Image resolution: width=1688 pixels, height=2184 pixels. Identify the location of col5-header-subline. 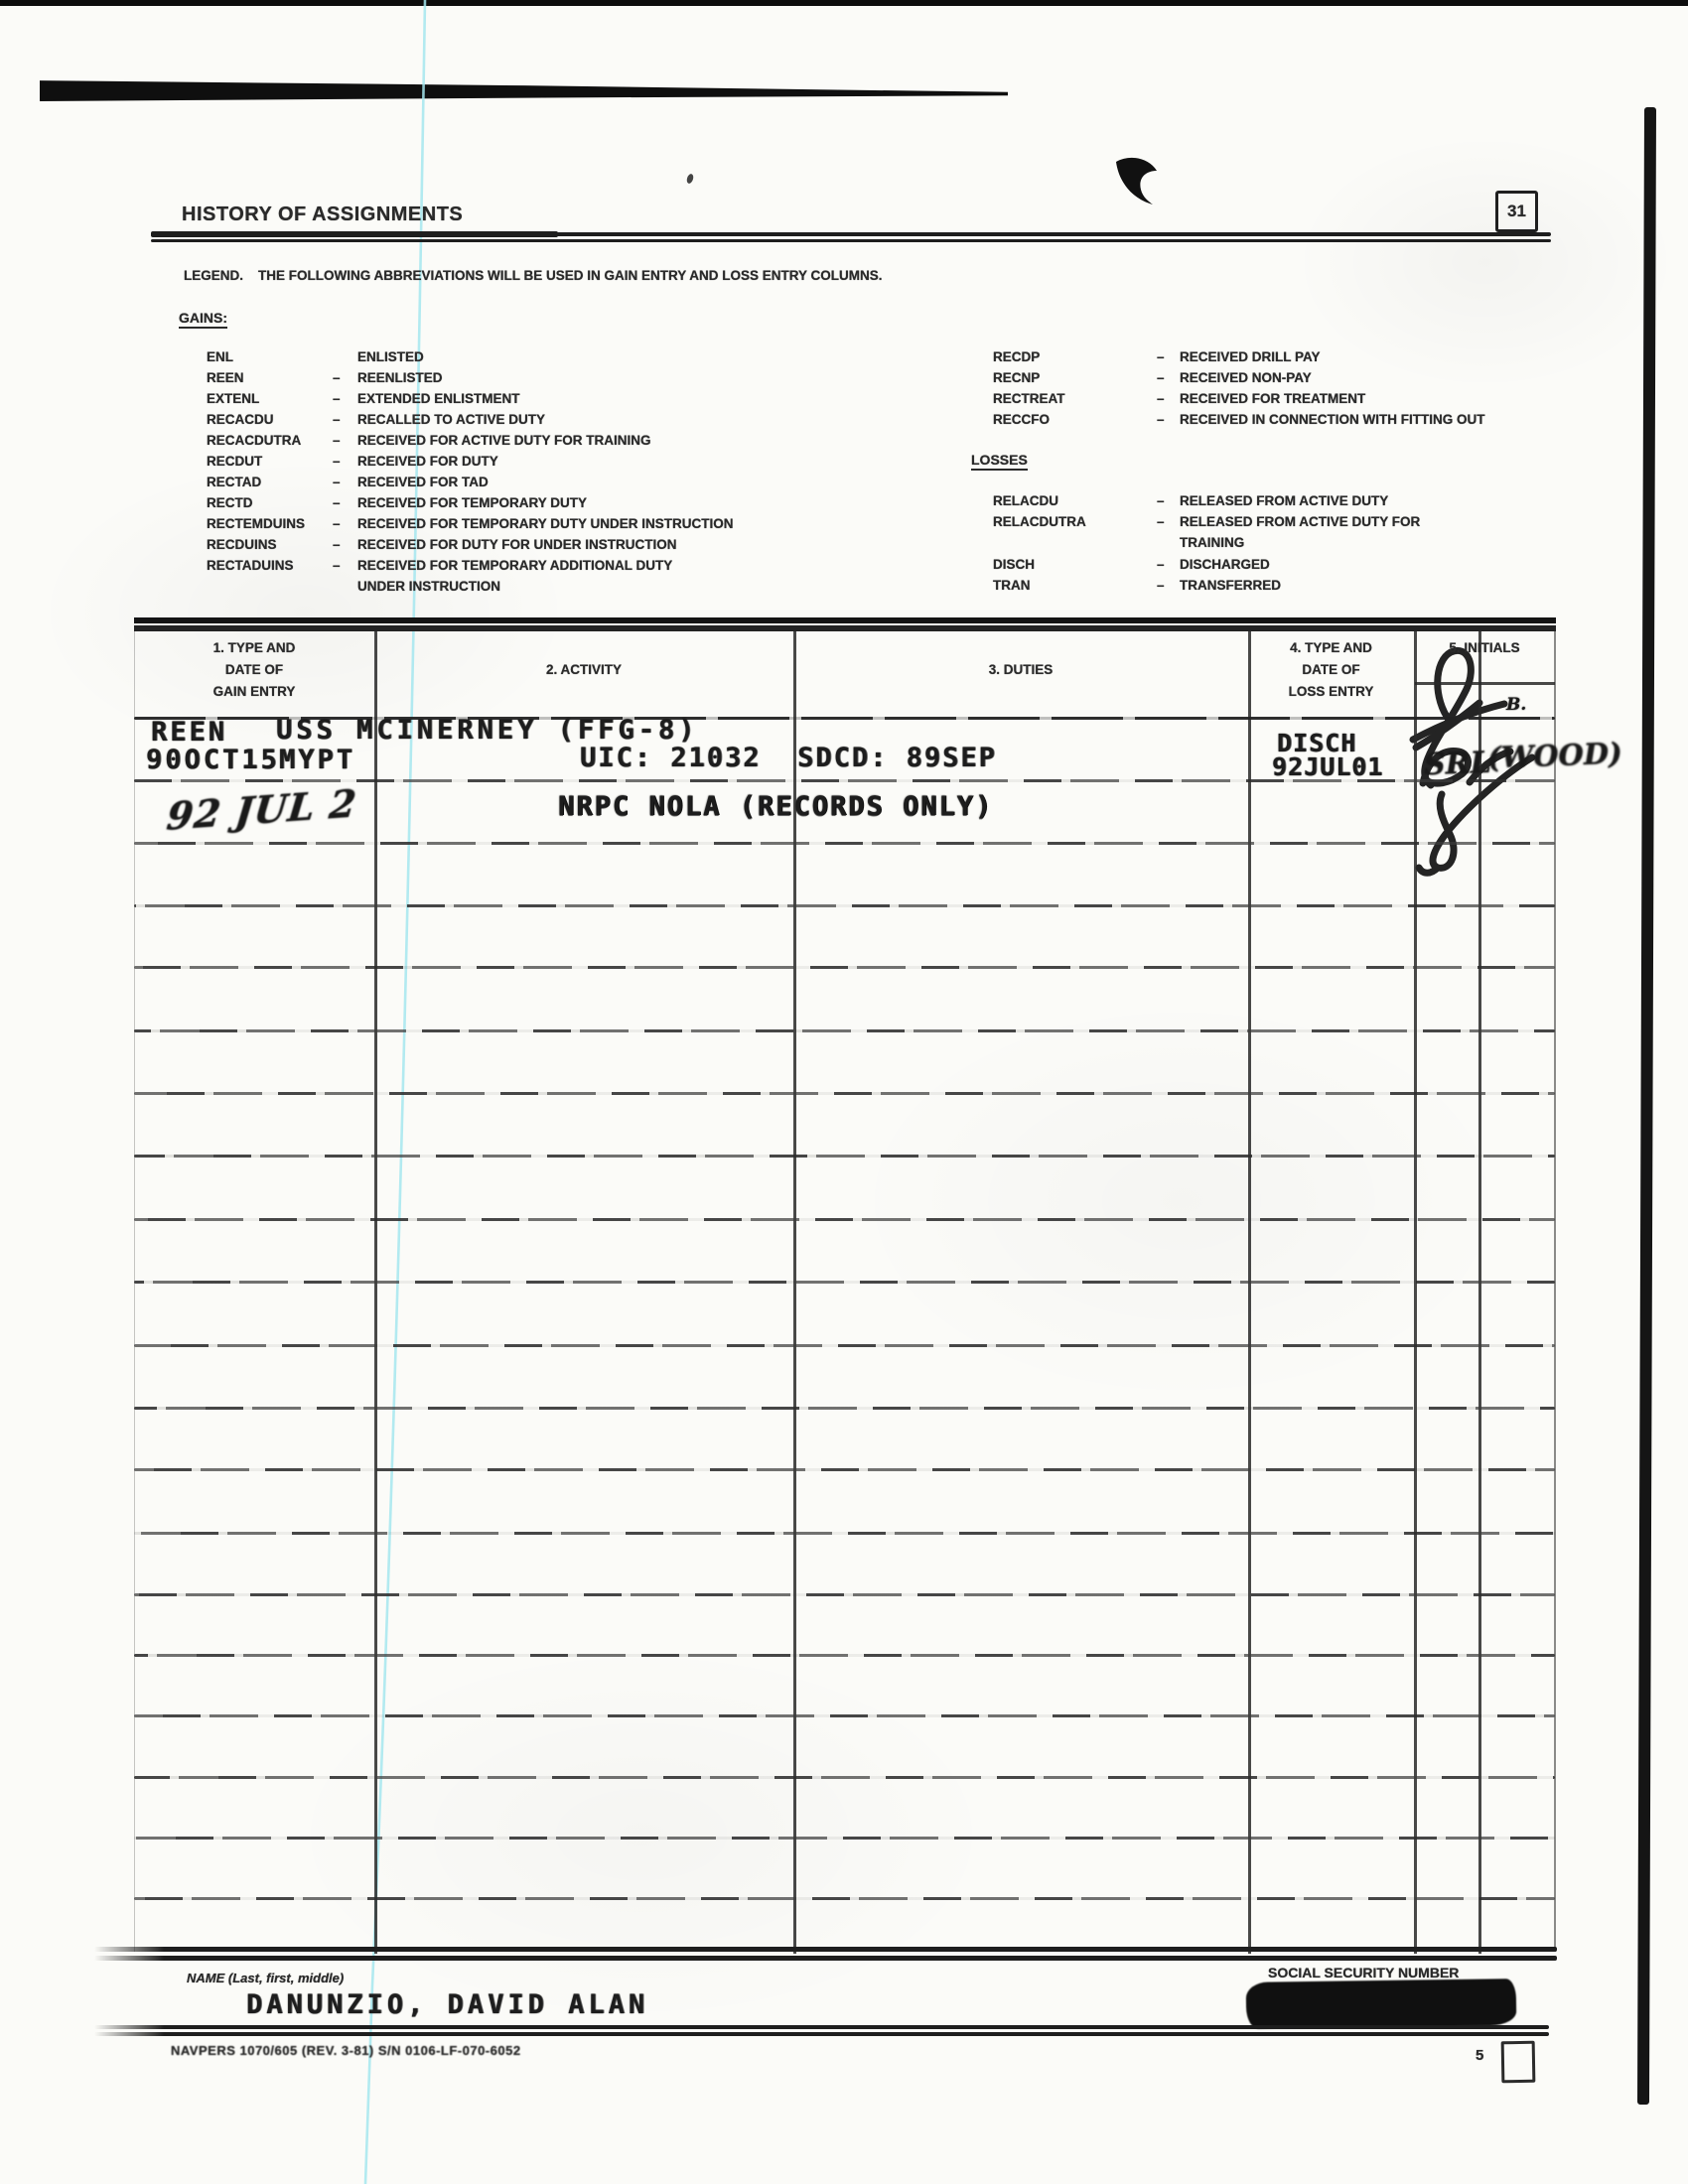
(1485, 683).